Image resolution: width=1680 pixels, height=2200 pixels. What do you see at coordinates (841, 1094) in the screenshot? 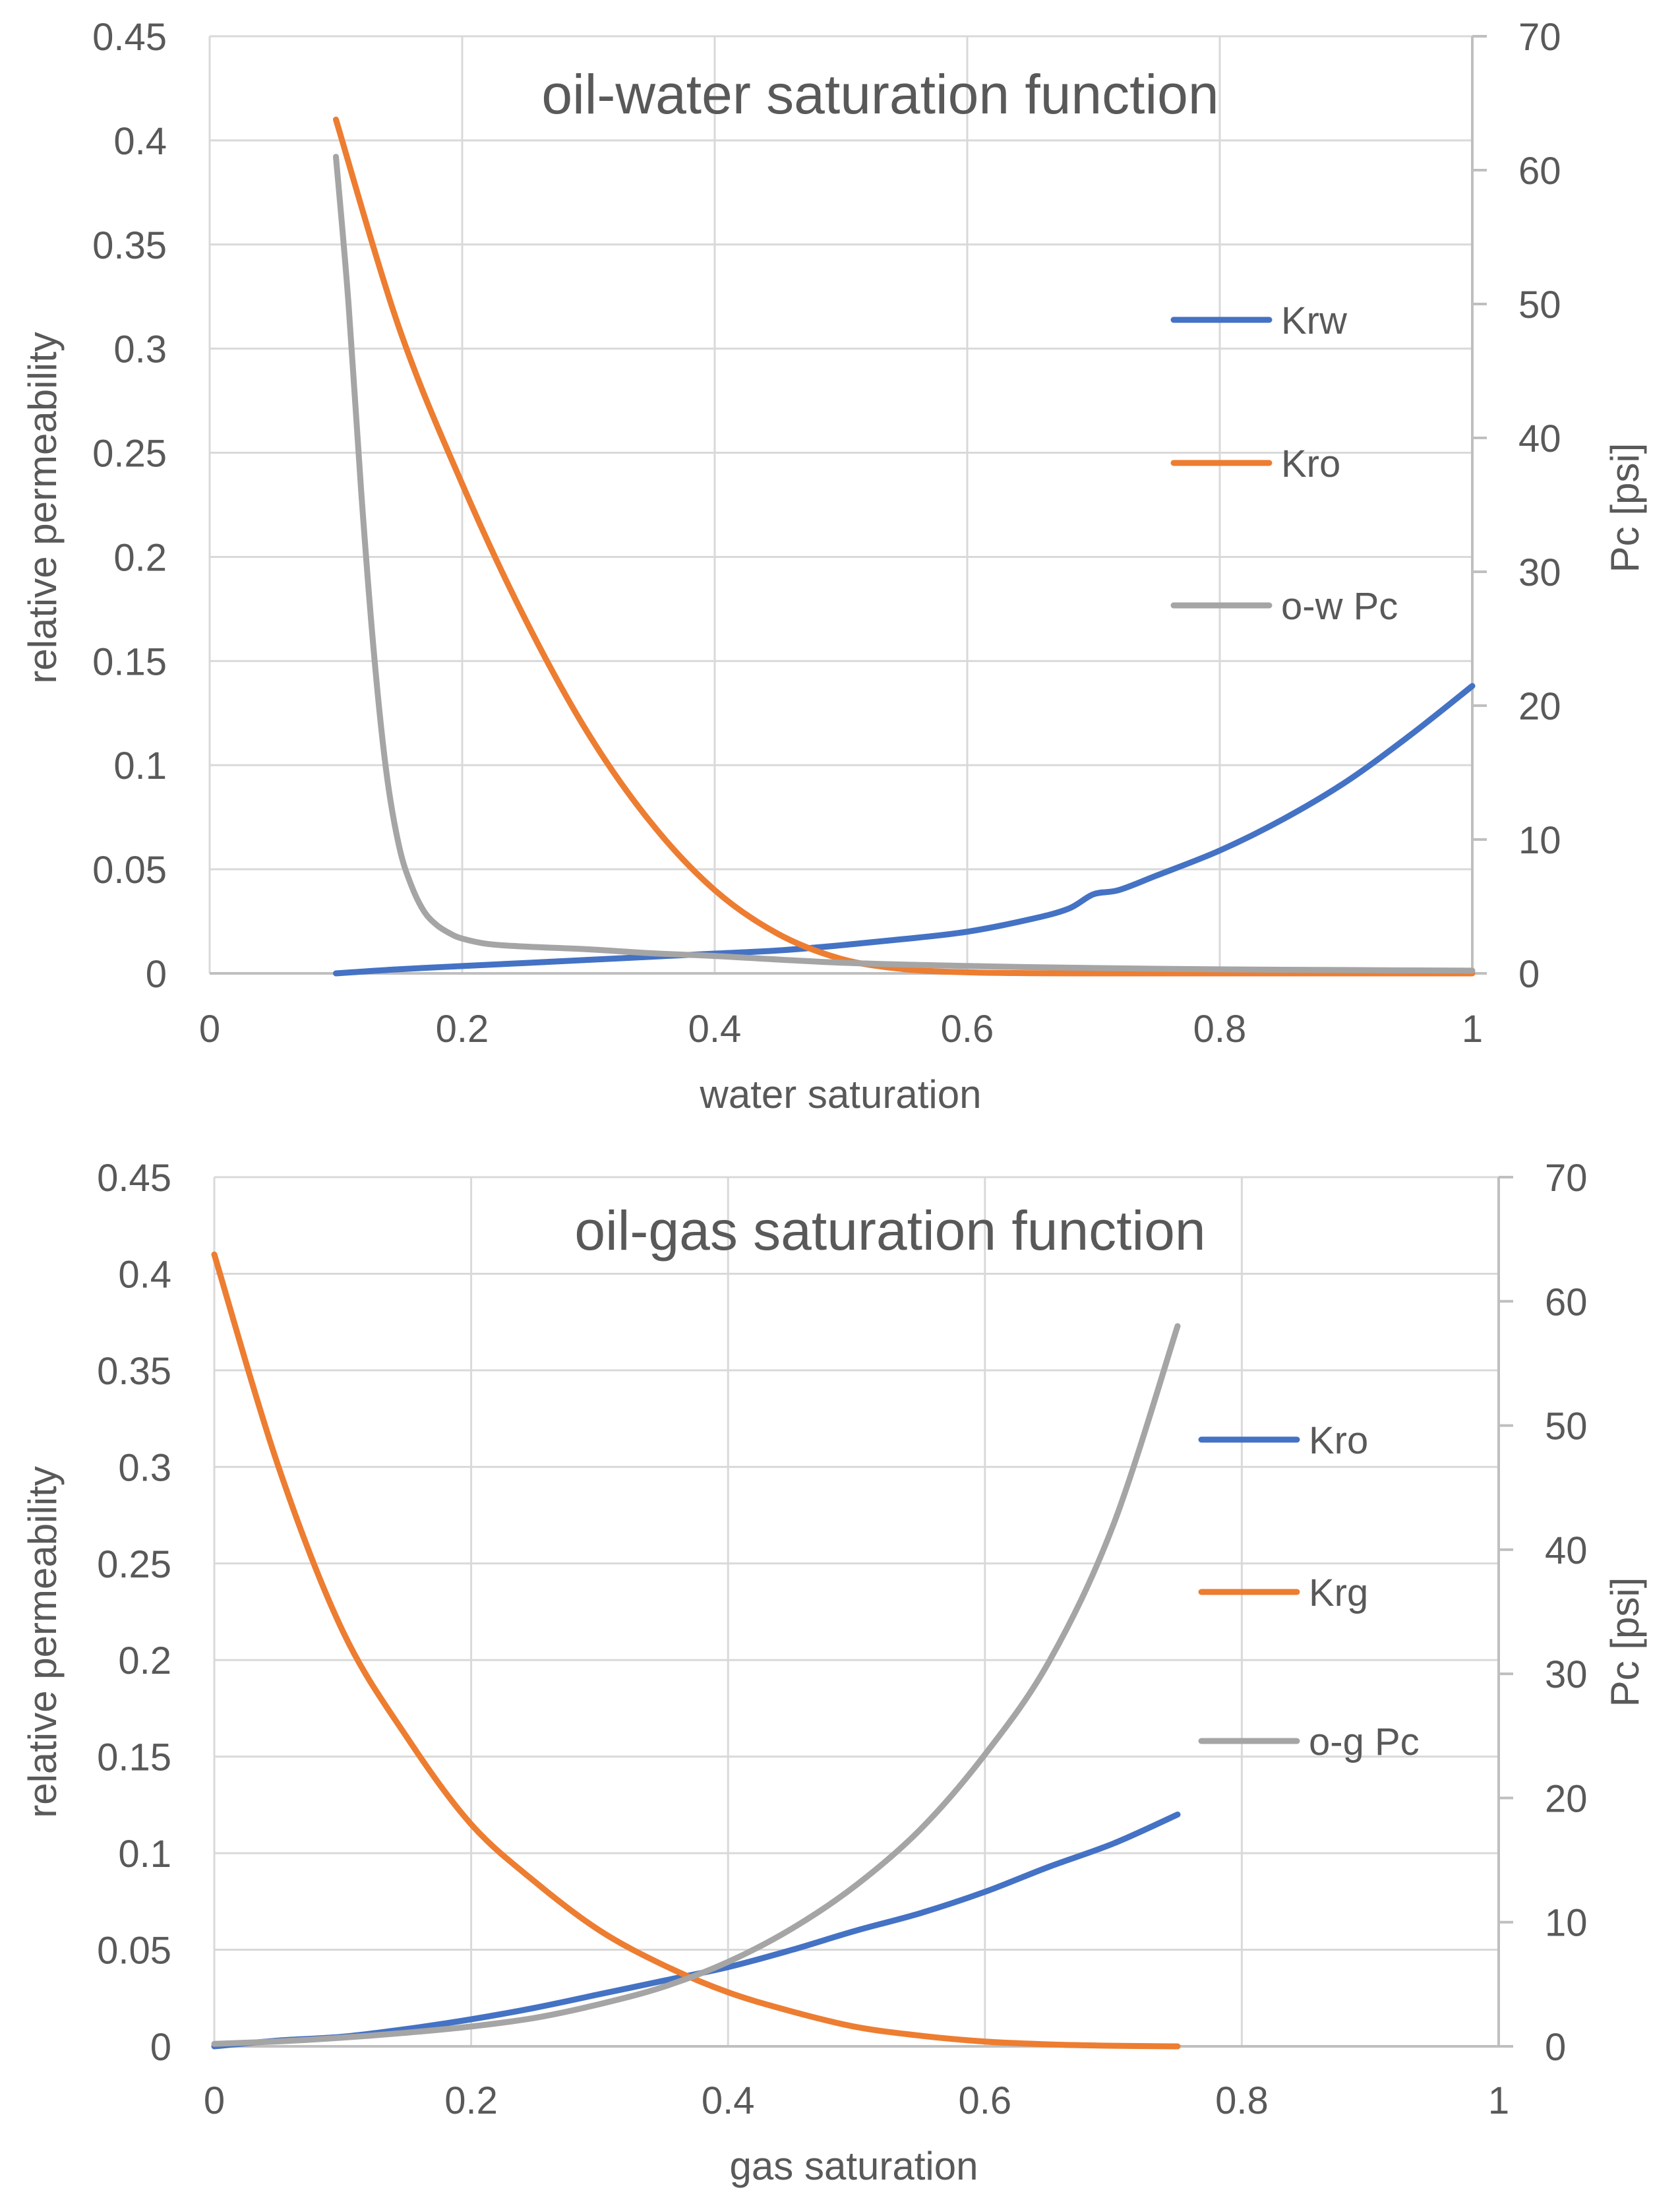
I see `x-axis-label: water saturation` at bounding box center [841, 1094].